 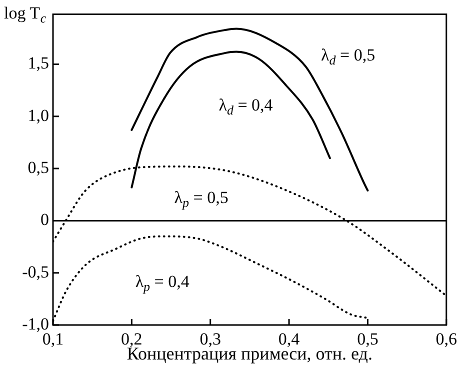 I want to click on x-tick-label: 0,5, so click(x=367, y=339).